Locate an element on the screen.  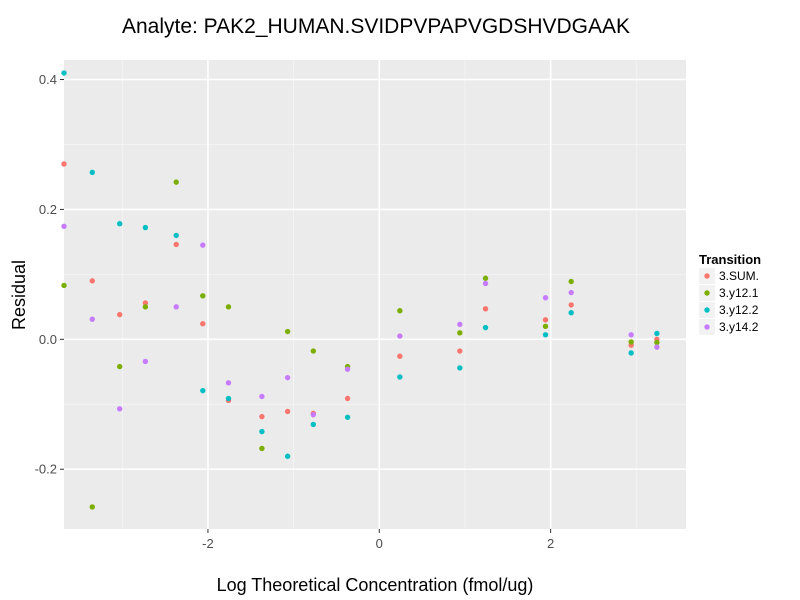
legend-label-3-sum: 3.SUM. is located at coordinates (739, 276).